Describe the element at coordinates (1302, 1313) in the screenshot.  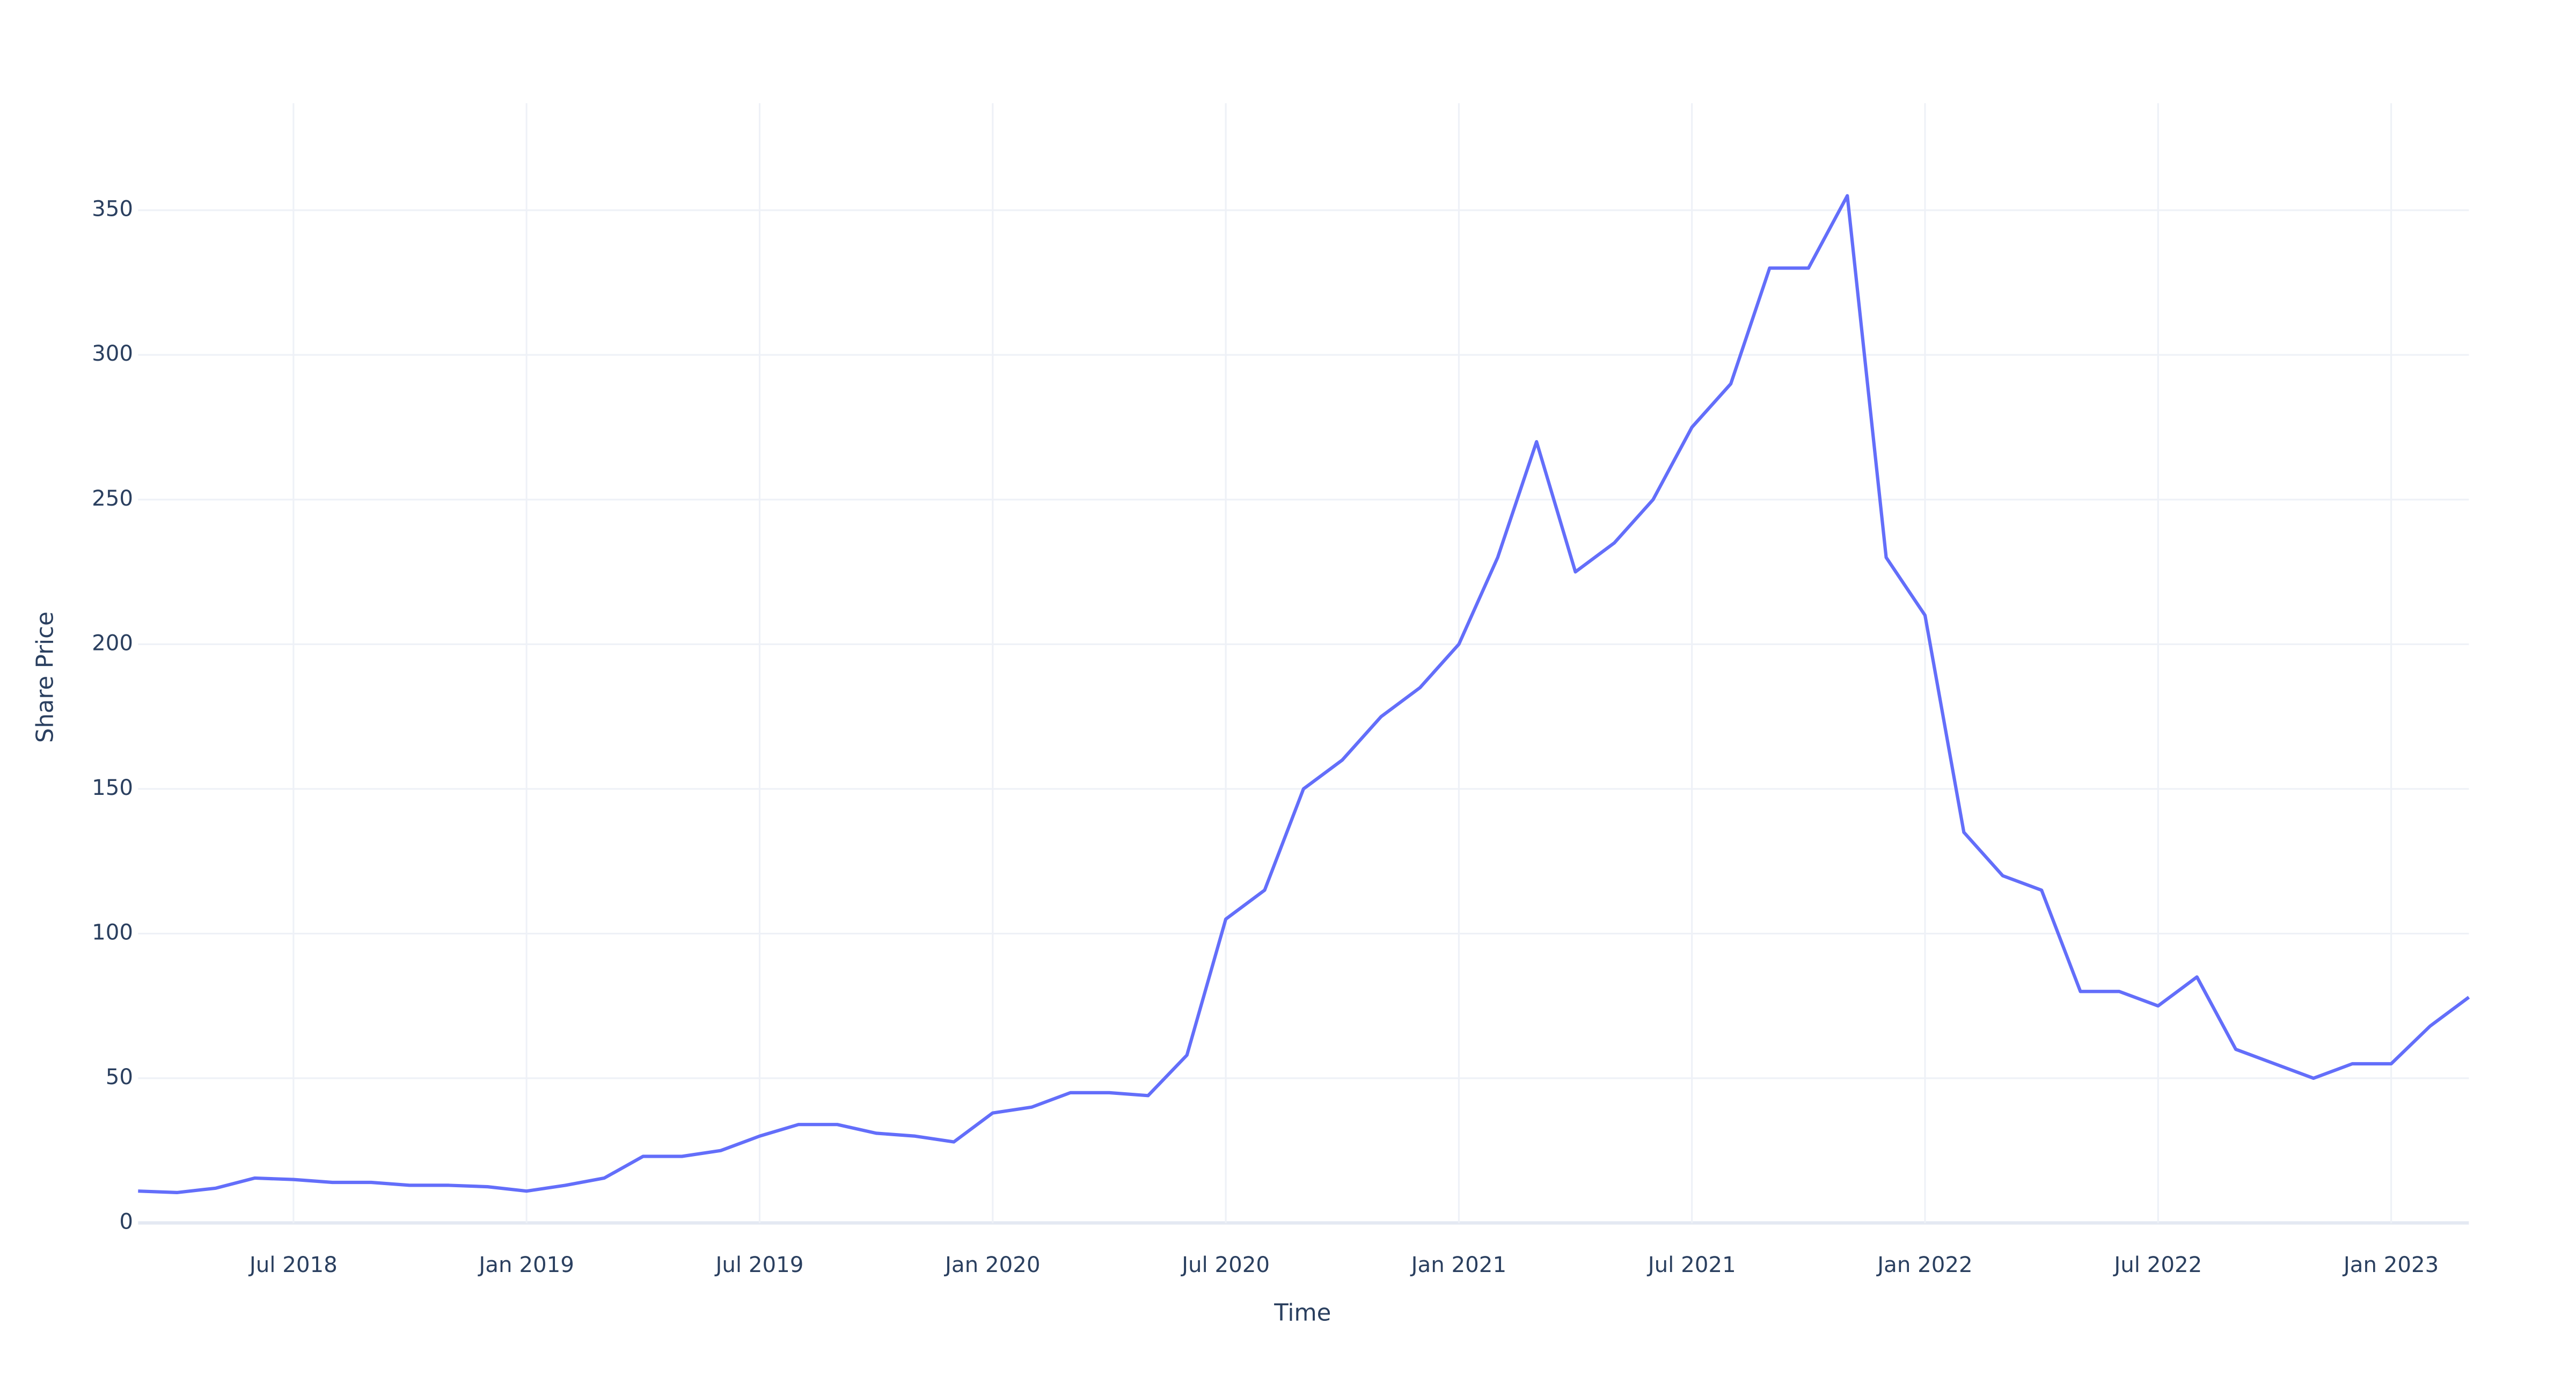
I see `x-axis-title: Time` at that location.